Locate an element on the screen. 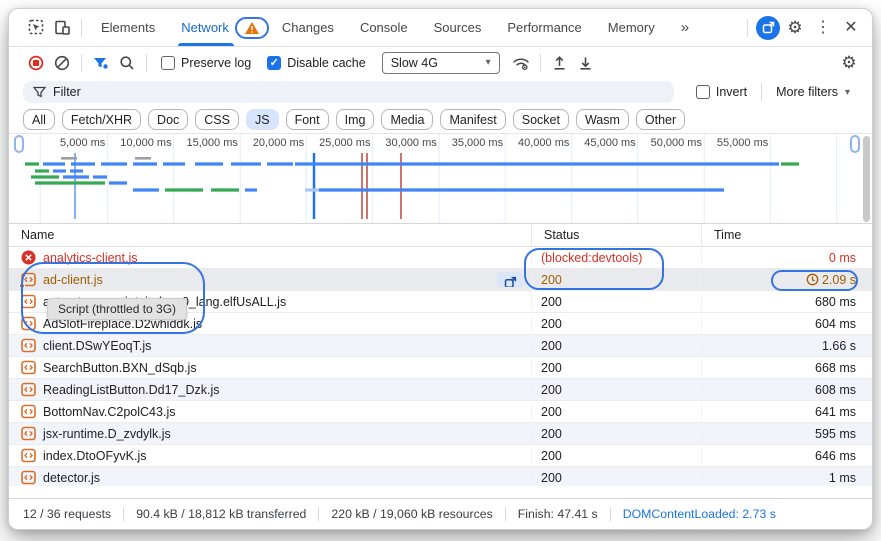 Image resolution: width=881 pixels, height=541 pixels. tab-memory: Memory is located at coordinates (631, 27).